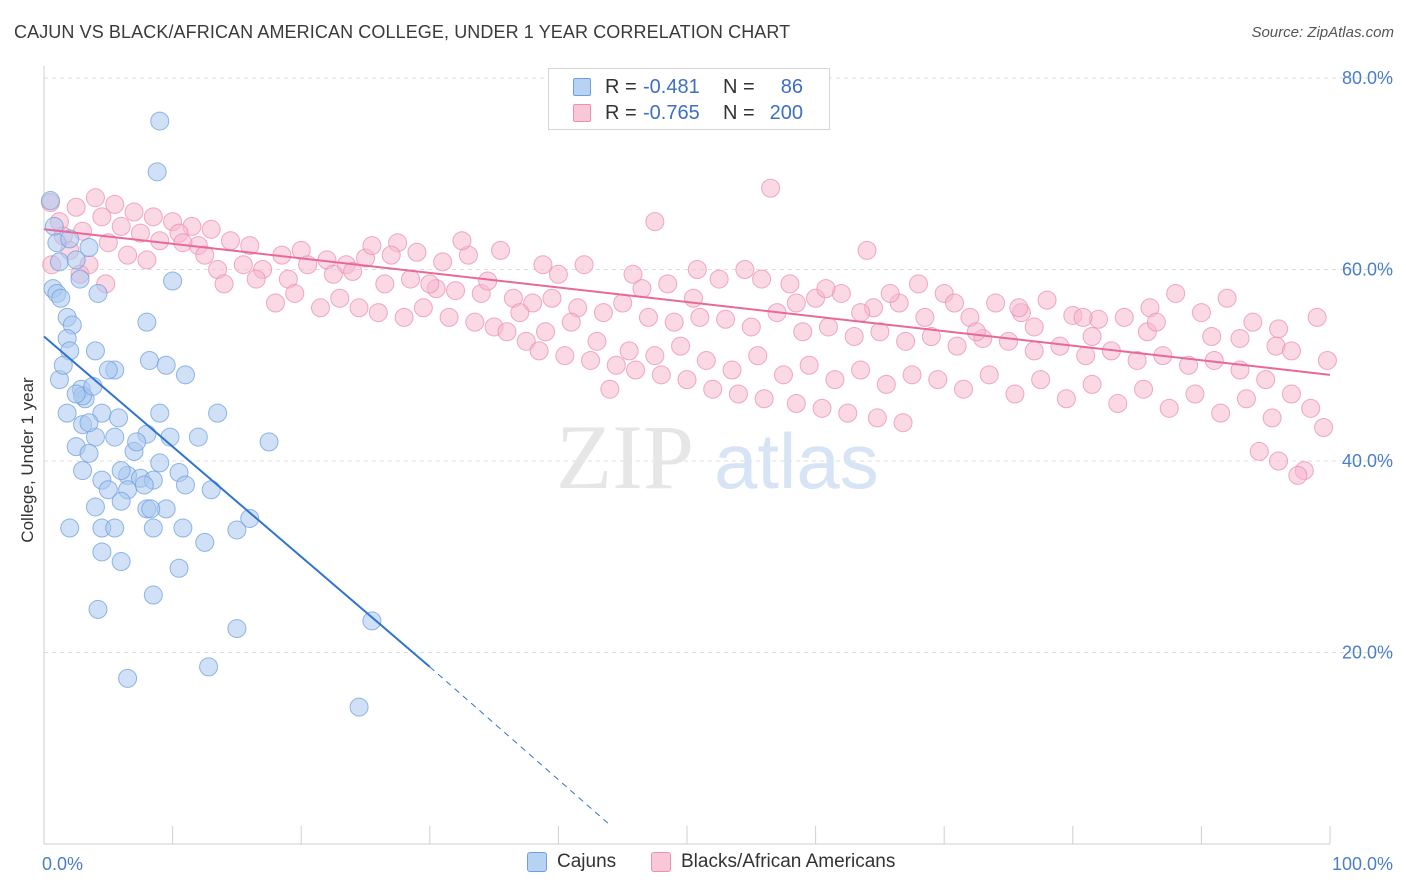 Image resolution: width=1406 pixels, height=892 pixels. Describe the element at coordinates (62, 864) in the screenshot. I see `x-tick-label: 0.0%` at that location.